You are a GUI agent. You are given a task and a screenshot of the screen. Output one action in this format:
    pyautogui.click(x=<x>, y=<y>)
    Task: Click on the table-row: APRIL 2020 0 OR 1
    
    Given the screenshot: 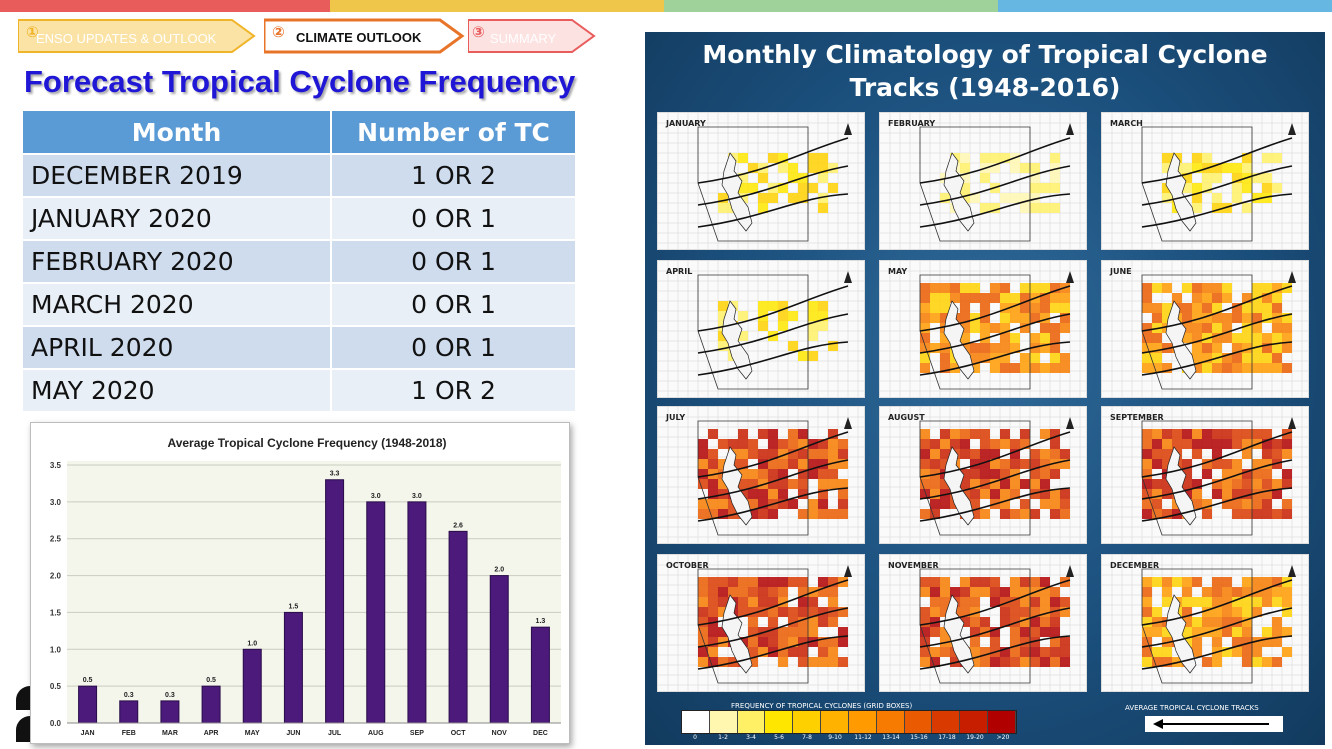 What is the action you would take?
    pyautogui.click(x=300, y=348)
    